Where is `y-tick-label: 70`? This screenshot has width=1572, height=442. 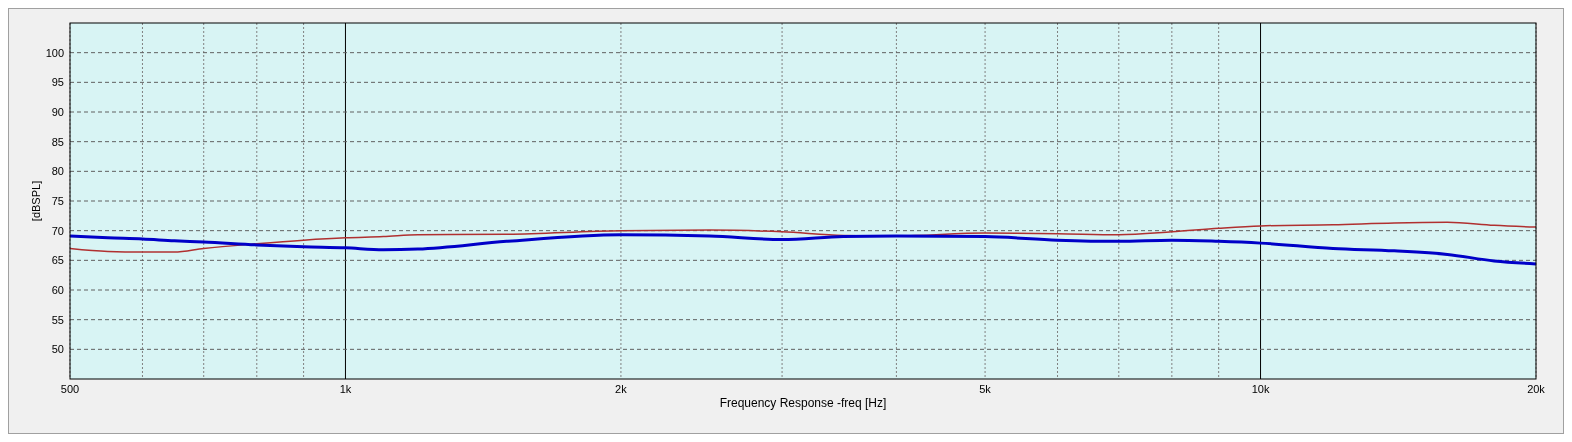
y-tick-label: 70 is located at coordinates (57, 230).